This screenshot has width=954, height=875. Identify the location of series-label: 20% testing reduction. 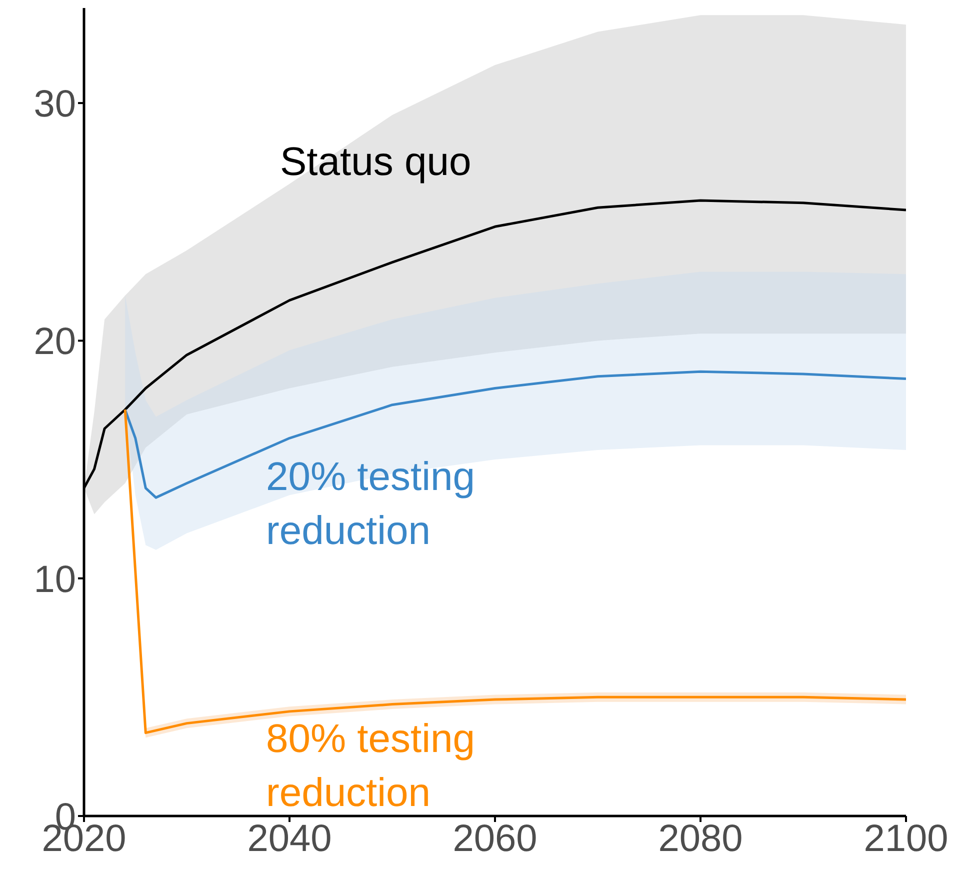
(371, 504).